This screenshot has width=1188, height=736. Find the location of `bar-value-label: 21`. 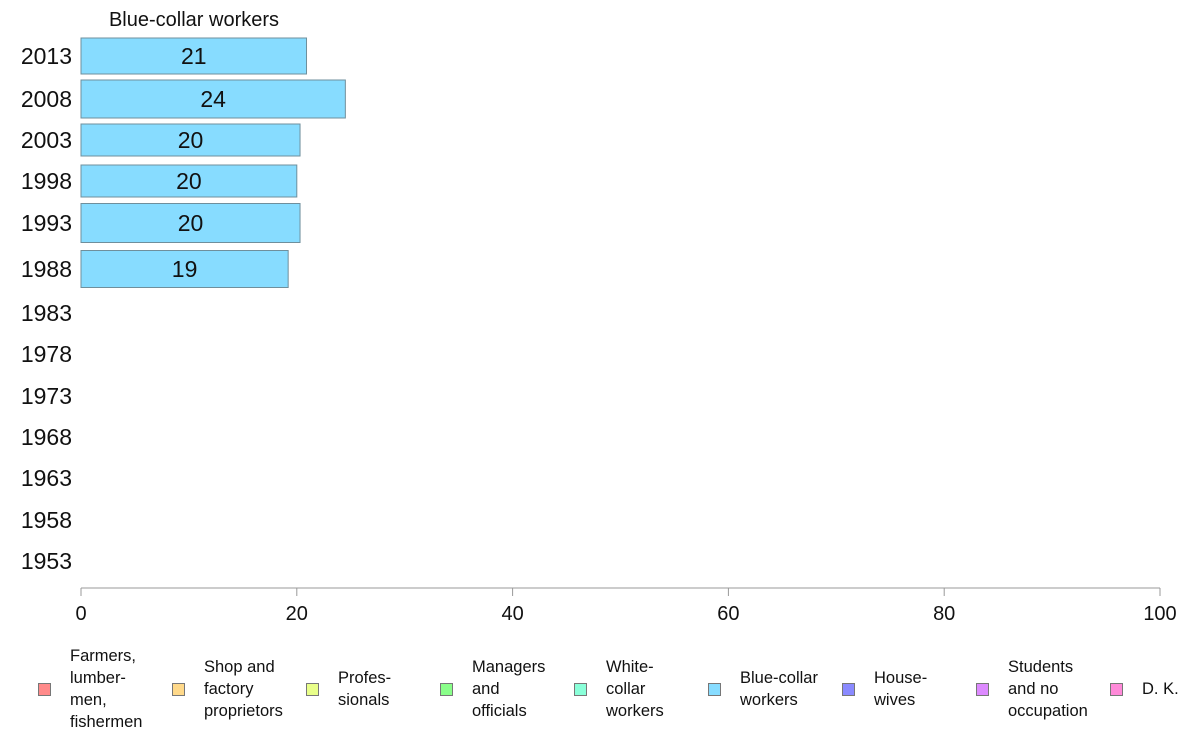

bar-value-label: 21 is located at coordinates (194, 56).